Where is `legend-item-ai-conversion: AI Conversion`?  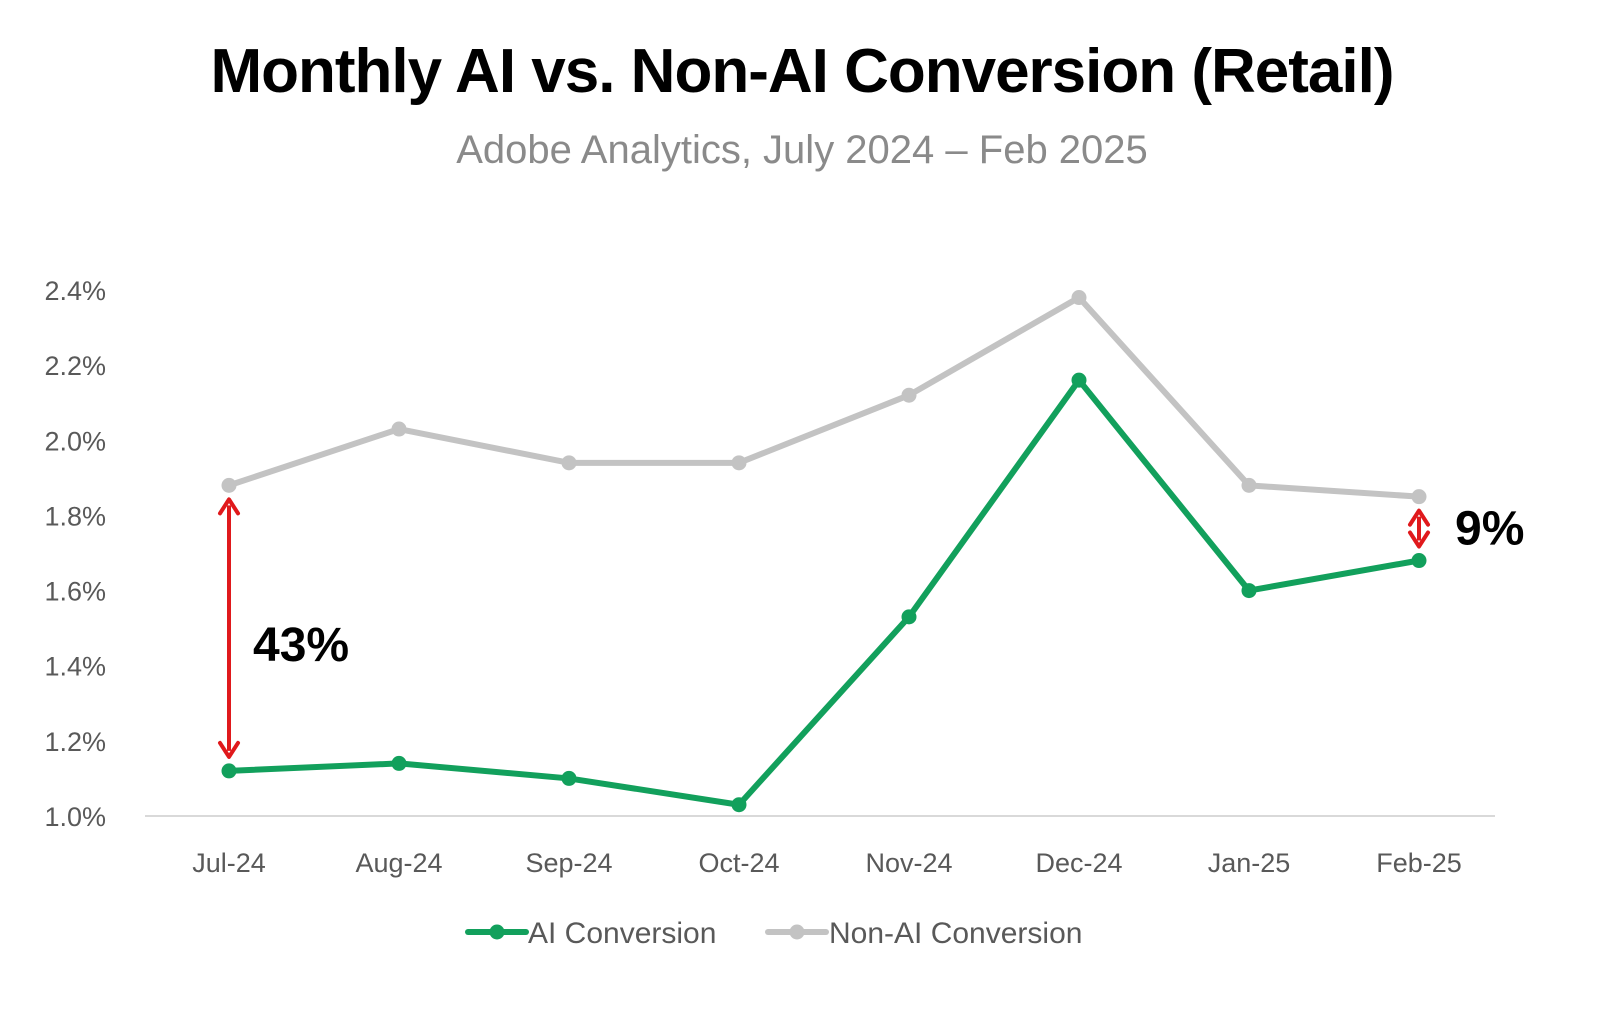
legend-item-ai-conversion: AI Conversion is located at coordinates (590, 933).